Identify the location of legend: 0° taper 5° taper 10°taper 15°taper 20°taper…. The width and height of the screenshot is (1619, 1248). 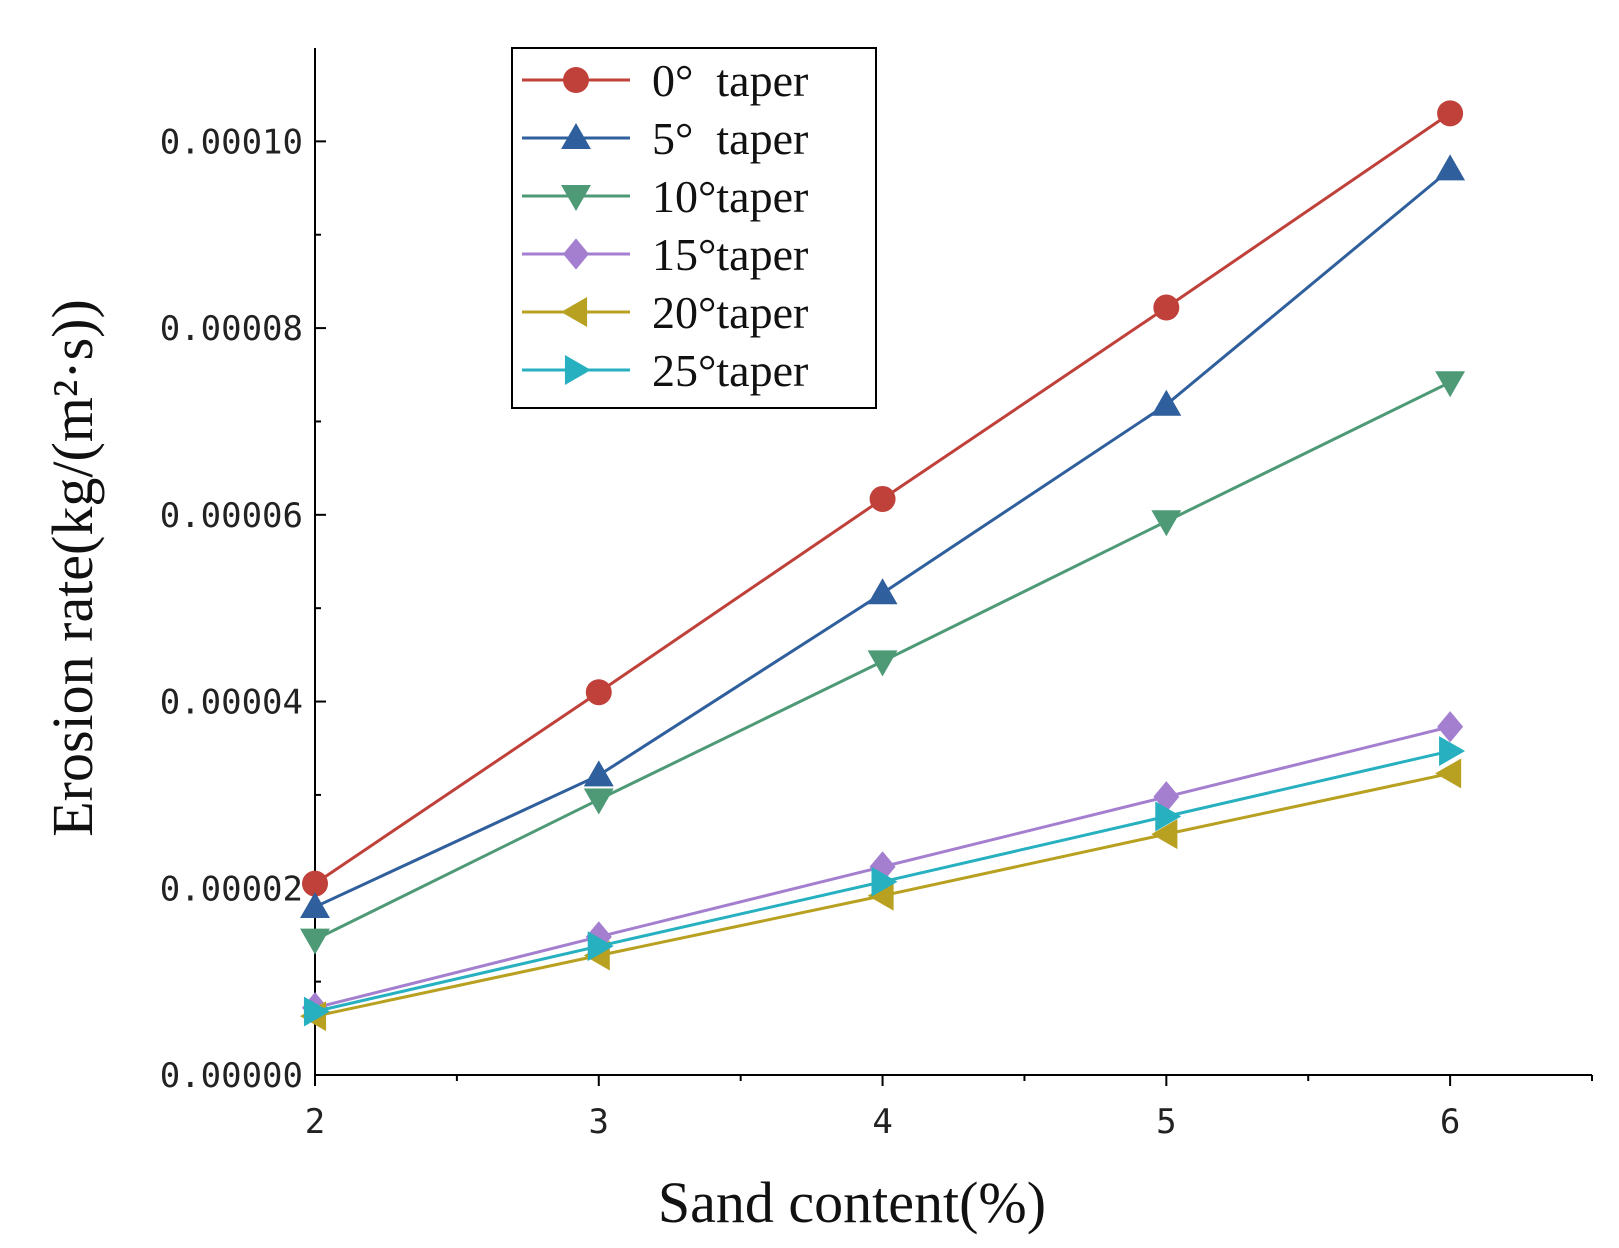
(694, 228).